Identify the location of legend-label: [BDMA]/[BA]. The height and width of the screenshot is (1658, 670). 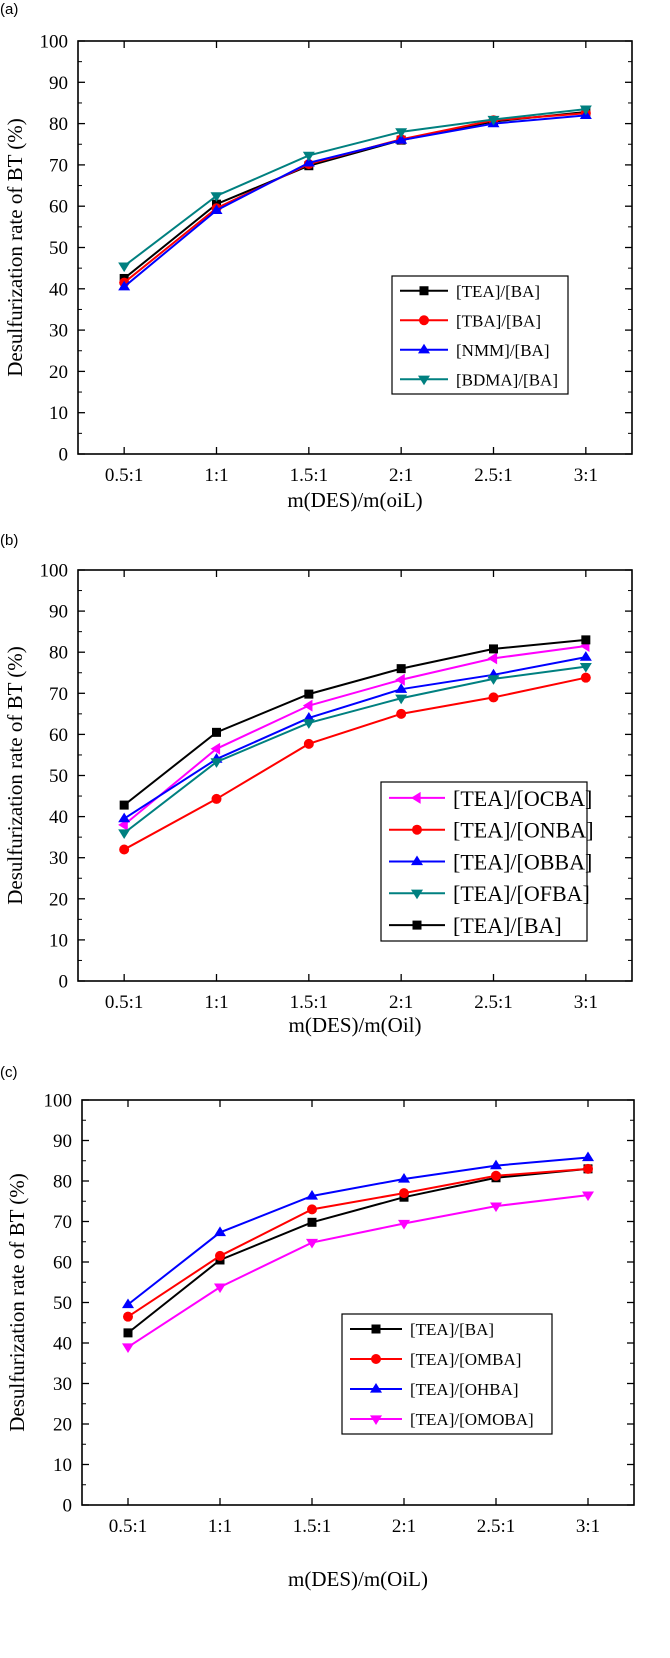
(507, 379).